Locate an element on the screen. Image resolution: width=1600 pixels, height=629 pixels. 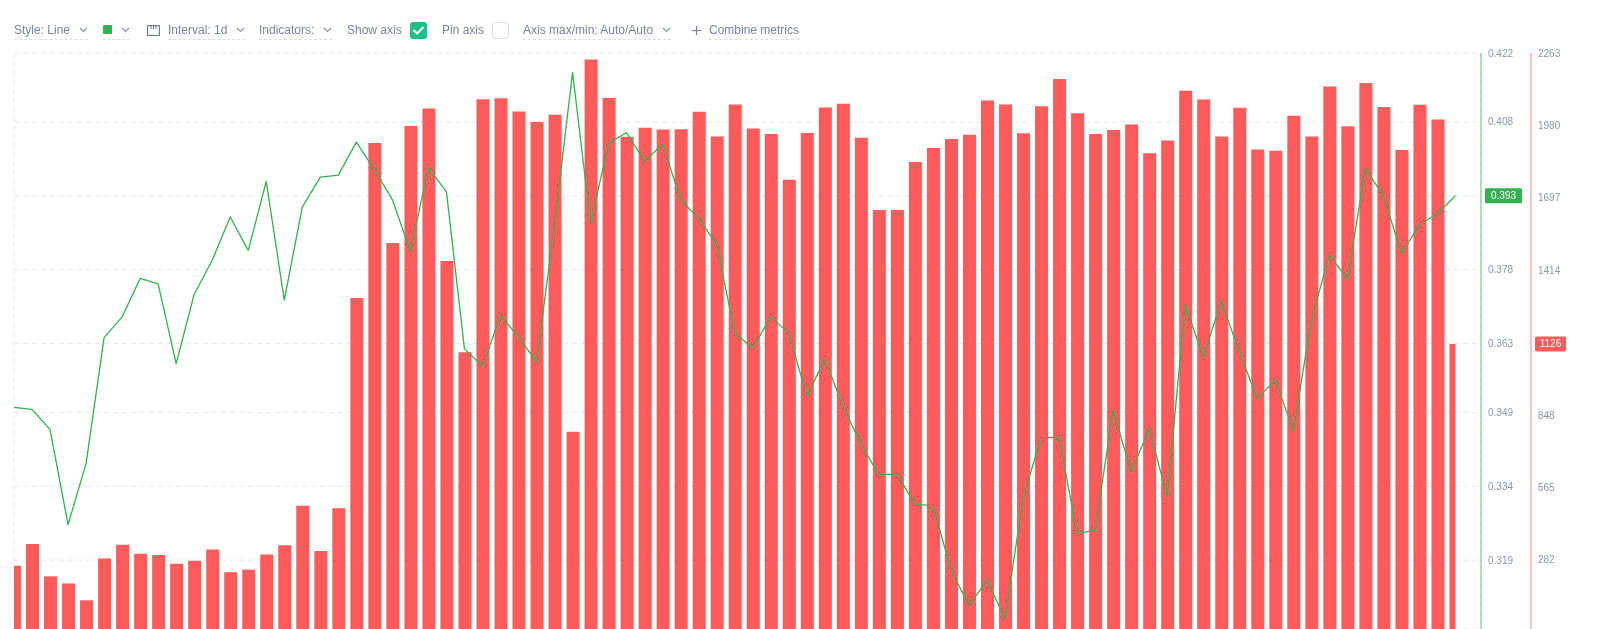
y2-tick-label: 848 is located at coordinates (1547, 415).